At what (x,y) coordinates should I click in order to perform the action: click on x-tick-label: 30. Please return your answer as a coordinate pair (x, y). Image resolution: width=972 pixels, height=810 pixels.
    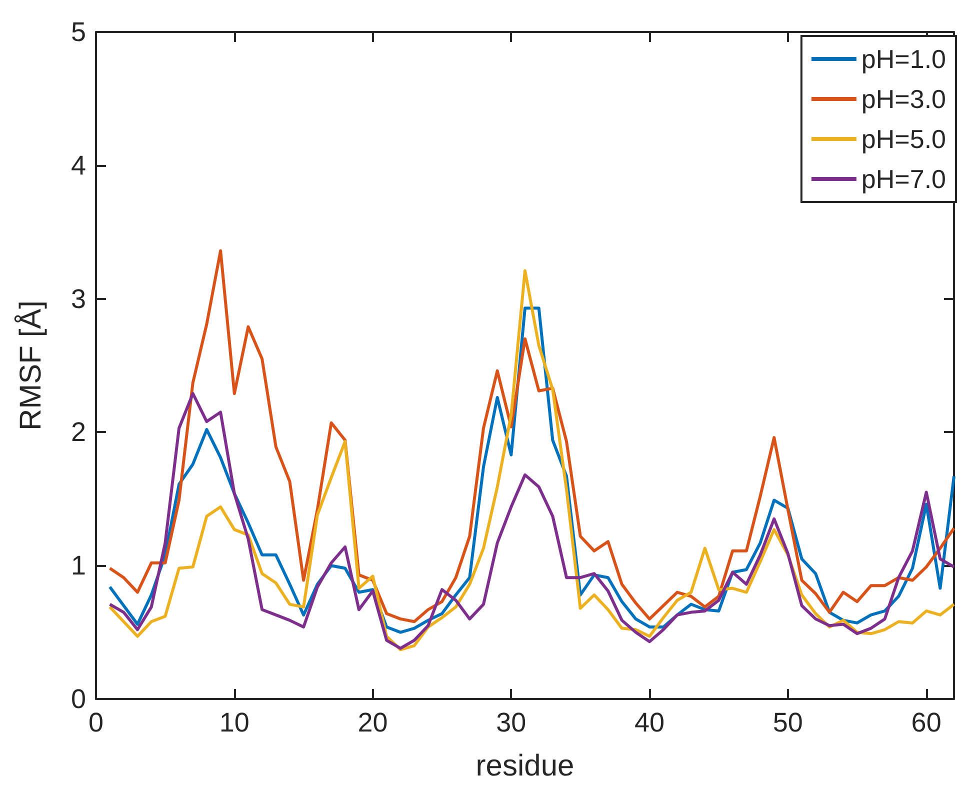
    Looking at the image, I should click on (511, 723).